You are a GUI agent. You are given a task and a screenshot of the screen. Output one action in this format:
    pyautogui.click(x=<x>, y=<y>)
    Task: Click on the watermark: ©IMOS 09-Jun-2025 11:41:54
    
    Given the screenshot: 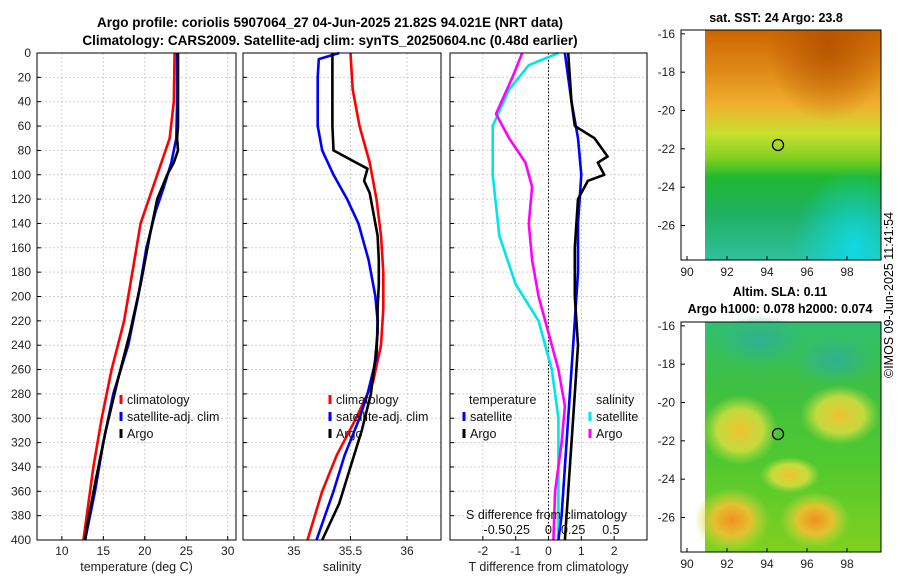 What is the action you would take?
    pyautogui.click(x=889, y=295)
    